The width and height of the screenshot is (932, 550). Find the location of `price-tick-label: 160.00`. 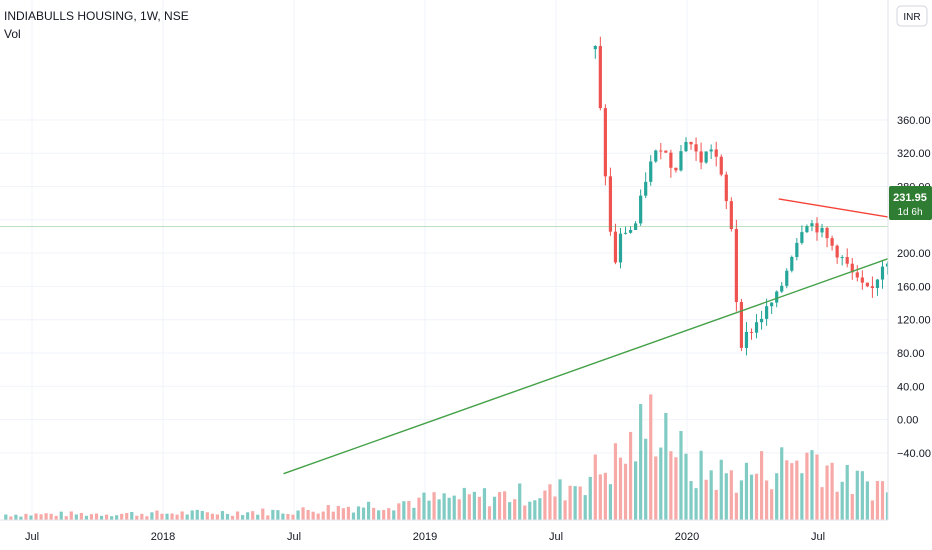

price-tick-label: 160.00 is located at coordinates (914, 287).